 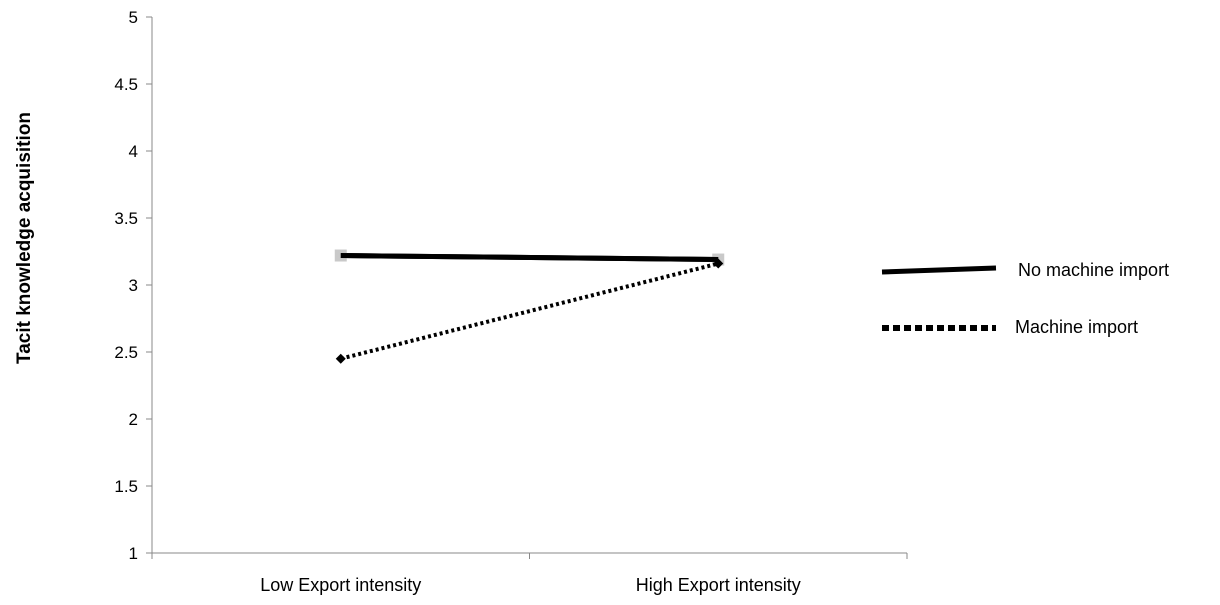 What do you see at coordinates (133, 17) in the screenshot?
I see `y-tick-label: 5` at bounding box center [133, 17].